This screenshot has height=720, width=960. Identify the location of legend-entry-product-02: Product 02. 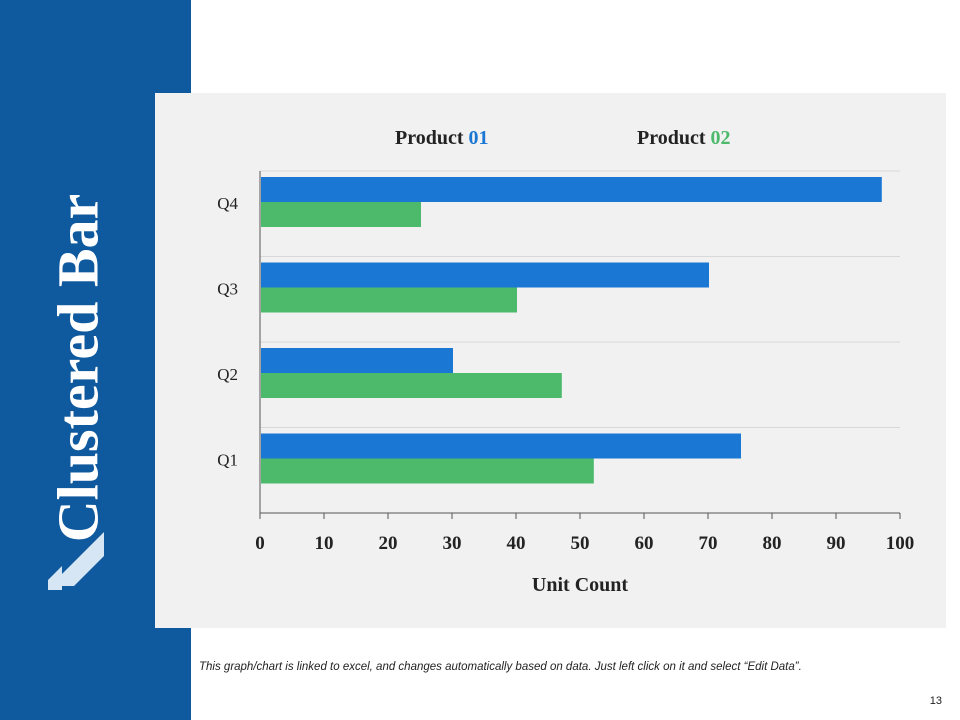
(684, 138).